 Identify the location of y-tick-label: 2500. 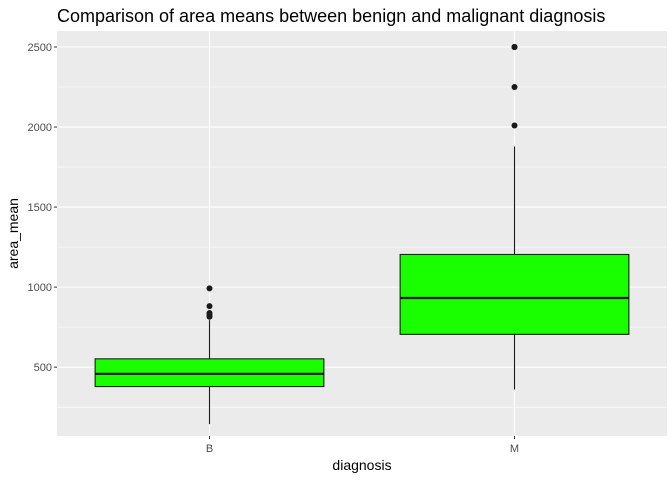
(40, 48).